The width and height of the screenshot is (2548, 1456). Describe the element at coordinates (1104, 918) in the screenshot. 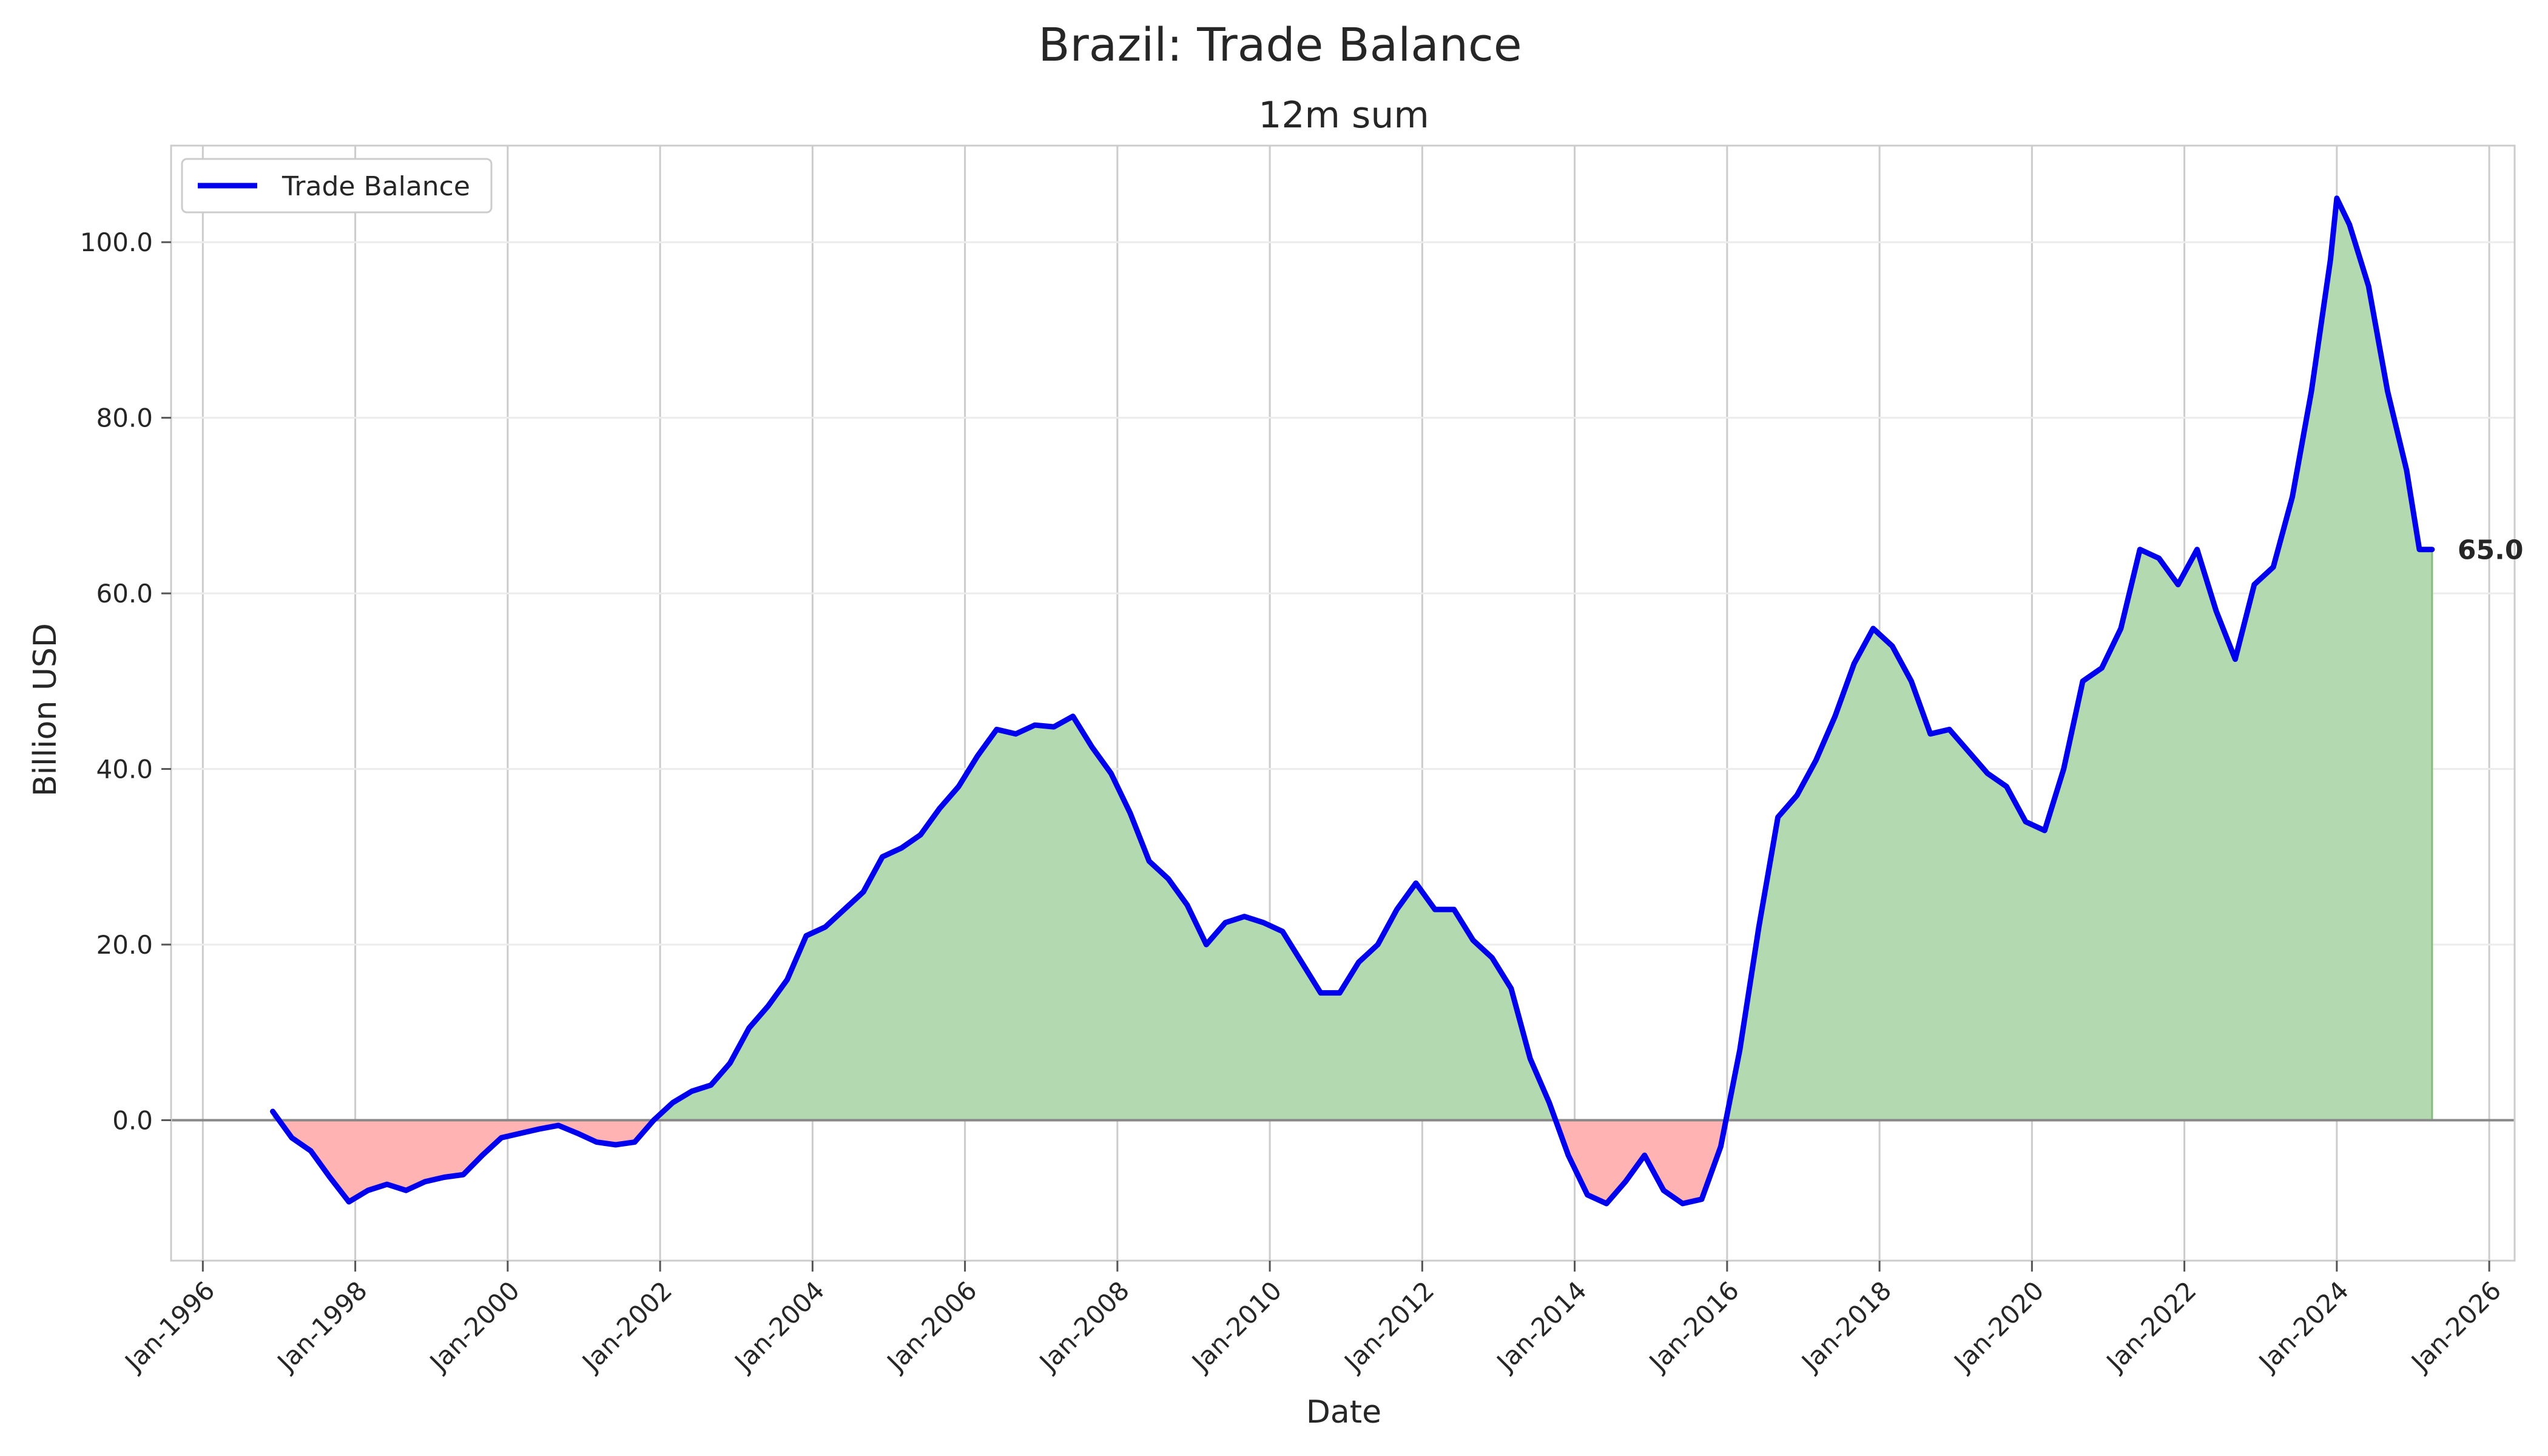

I see `positive-area` at that location.